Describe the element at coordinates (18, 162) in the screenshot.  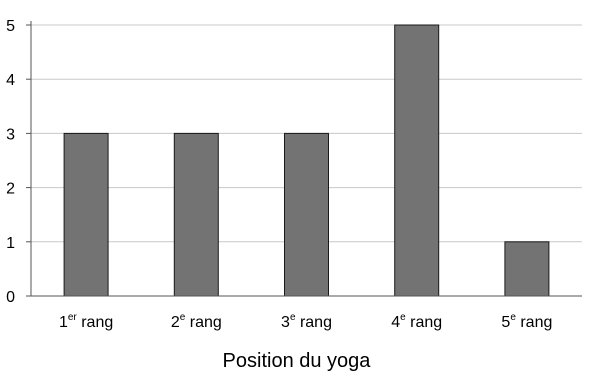
I see `y-axis-ticks: 0 1 2 3 4 5` at that location.